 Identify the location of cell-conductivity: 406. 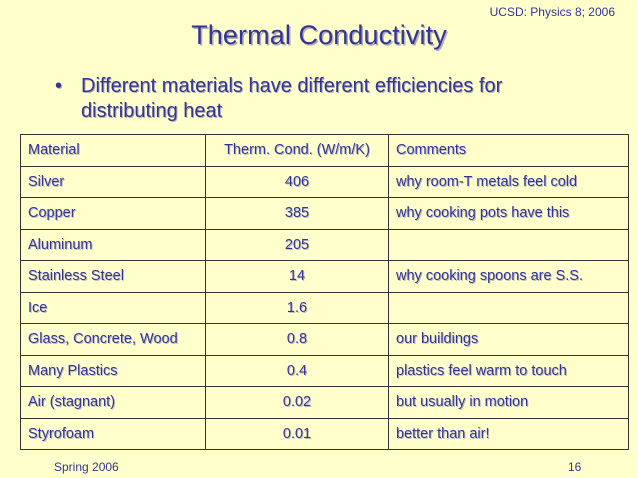
(297, 181).